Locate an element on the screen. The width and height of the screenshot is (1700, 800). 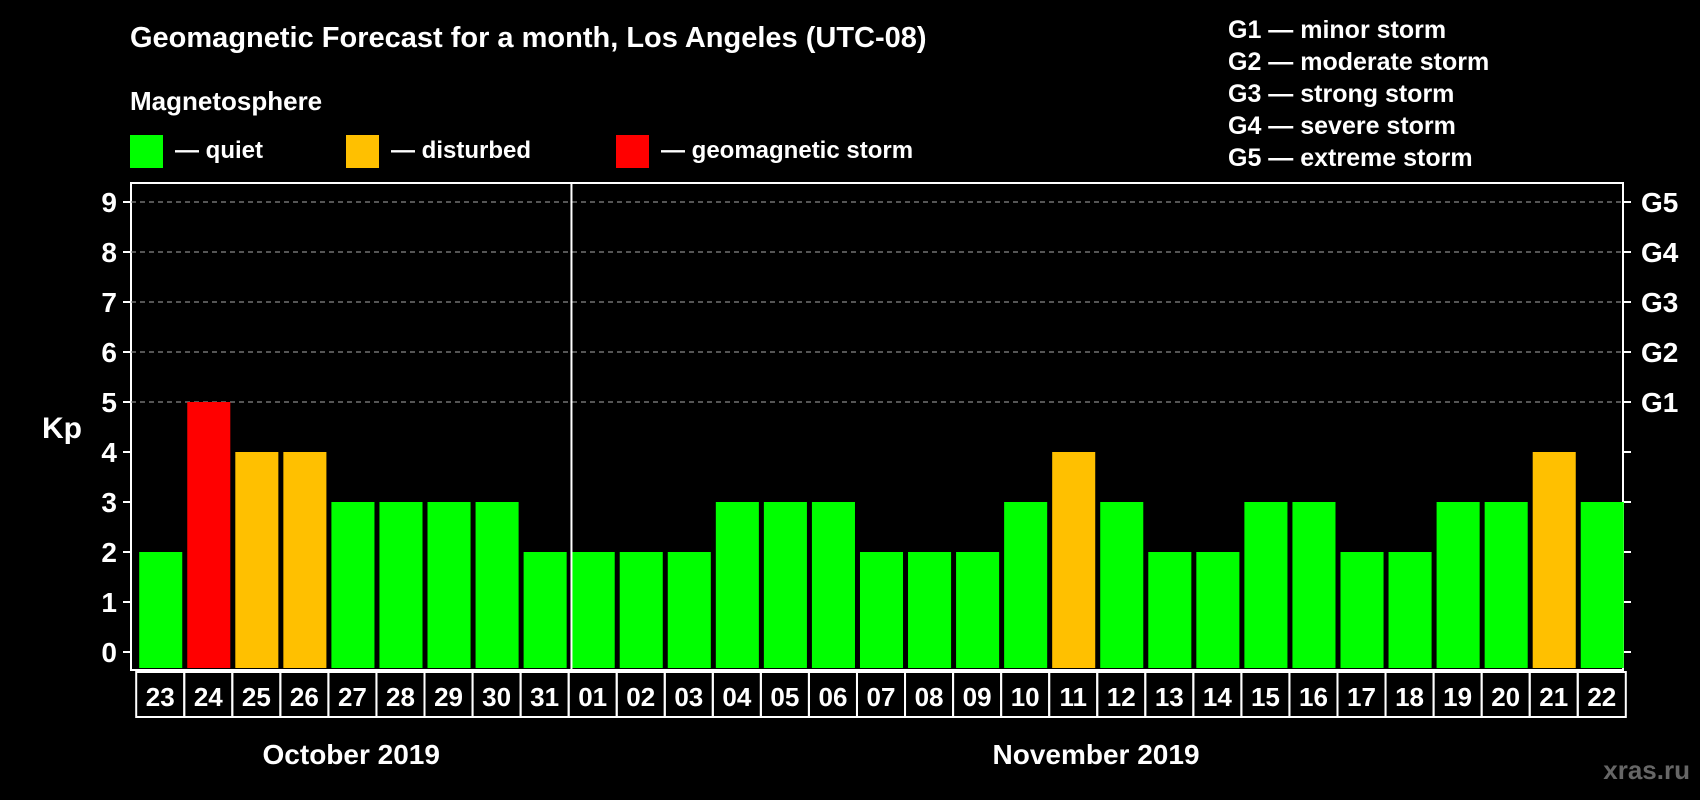
x-tick-label-19: 11 is located at coordinates (1073, 697).